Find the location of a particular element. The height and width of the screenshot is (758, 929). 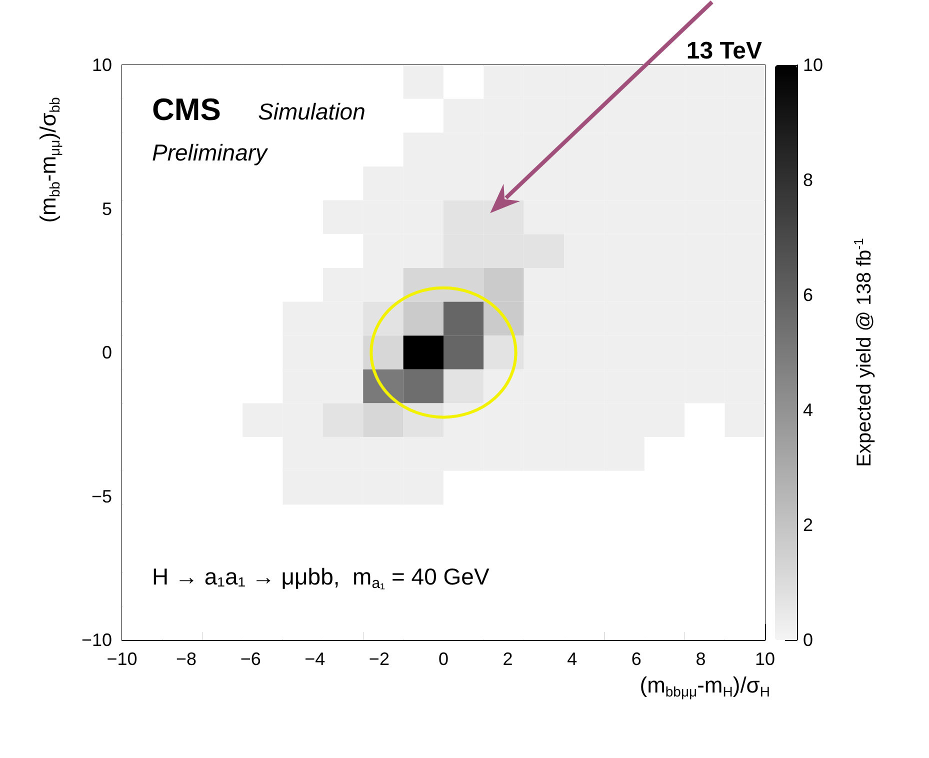

y-axis-title: (mbb-mμμ)/σbb is located at coordinates (49, 159).